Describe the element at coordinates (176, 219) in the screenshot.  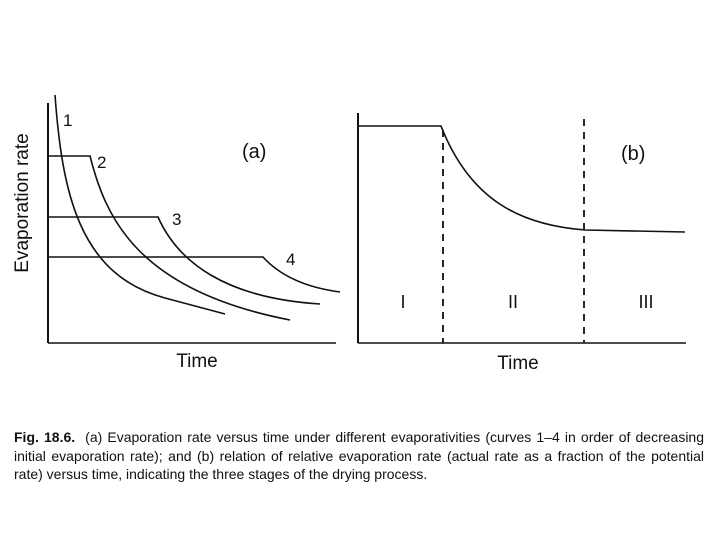
I see `curve-label-3: 3` at that location.